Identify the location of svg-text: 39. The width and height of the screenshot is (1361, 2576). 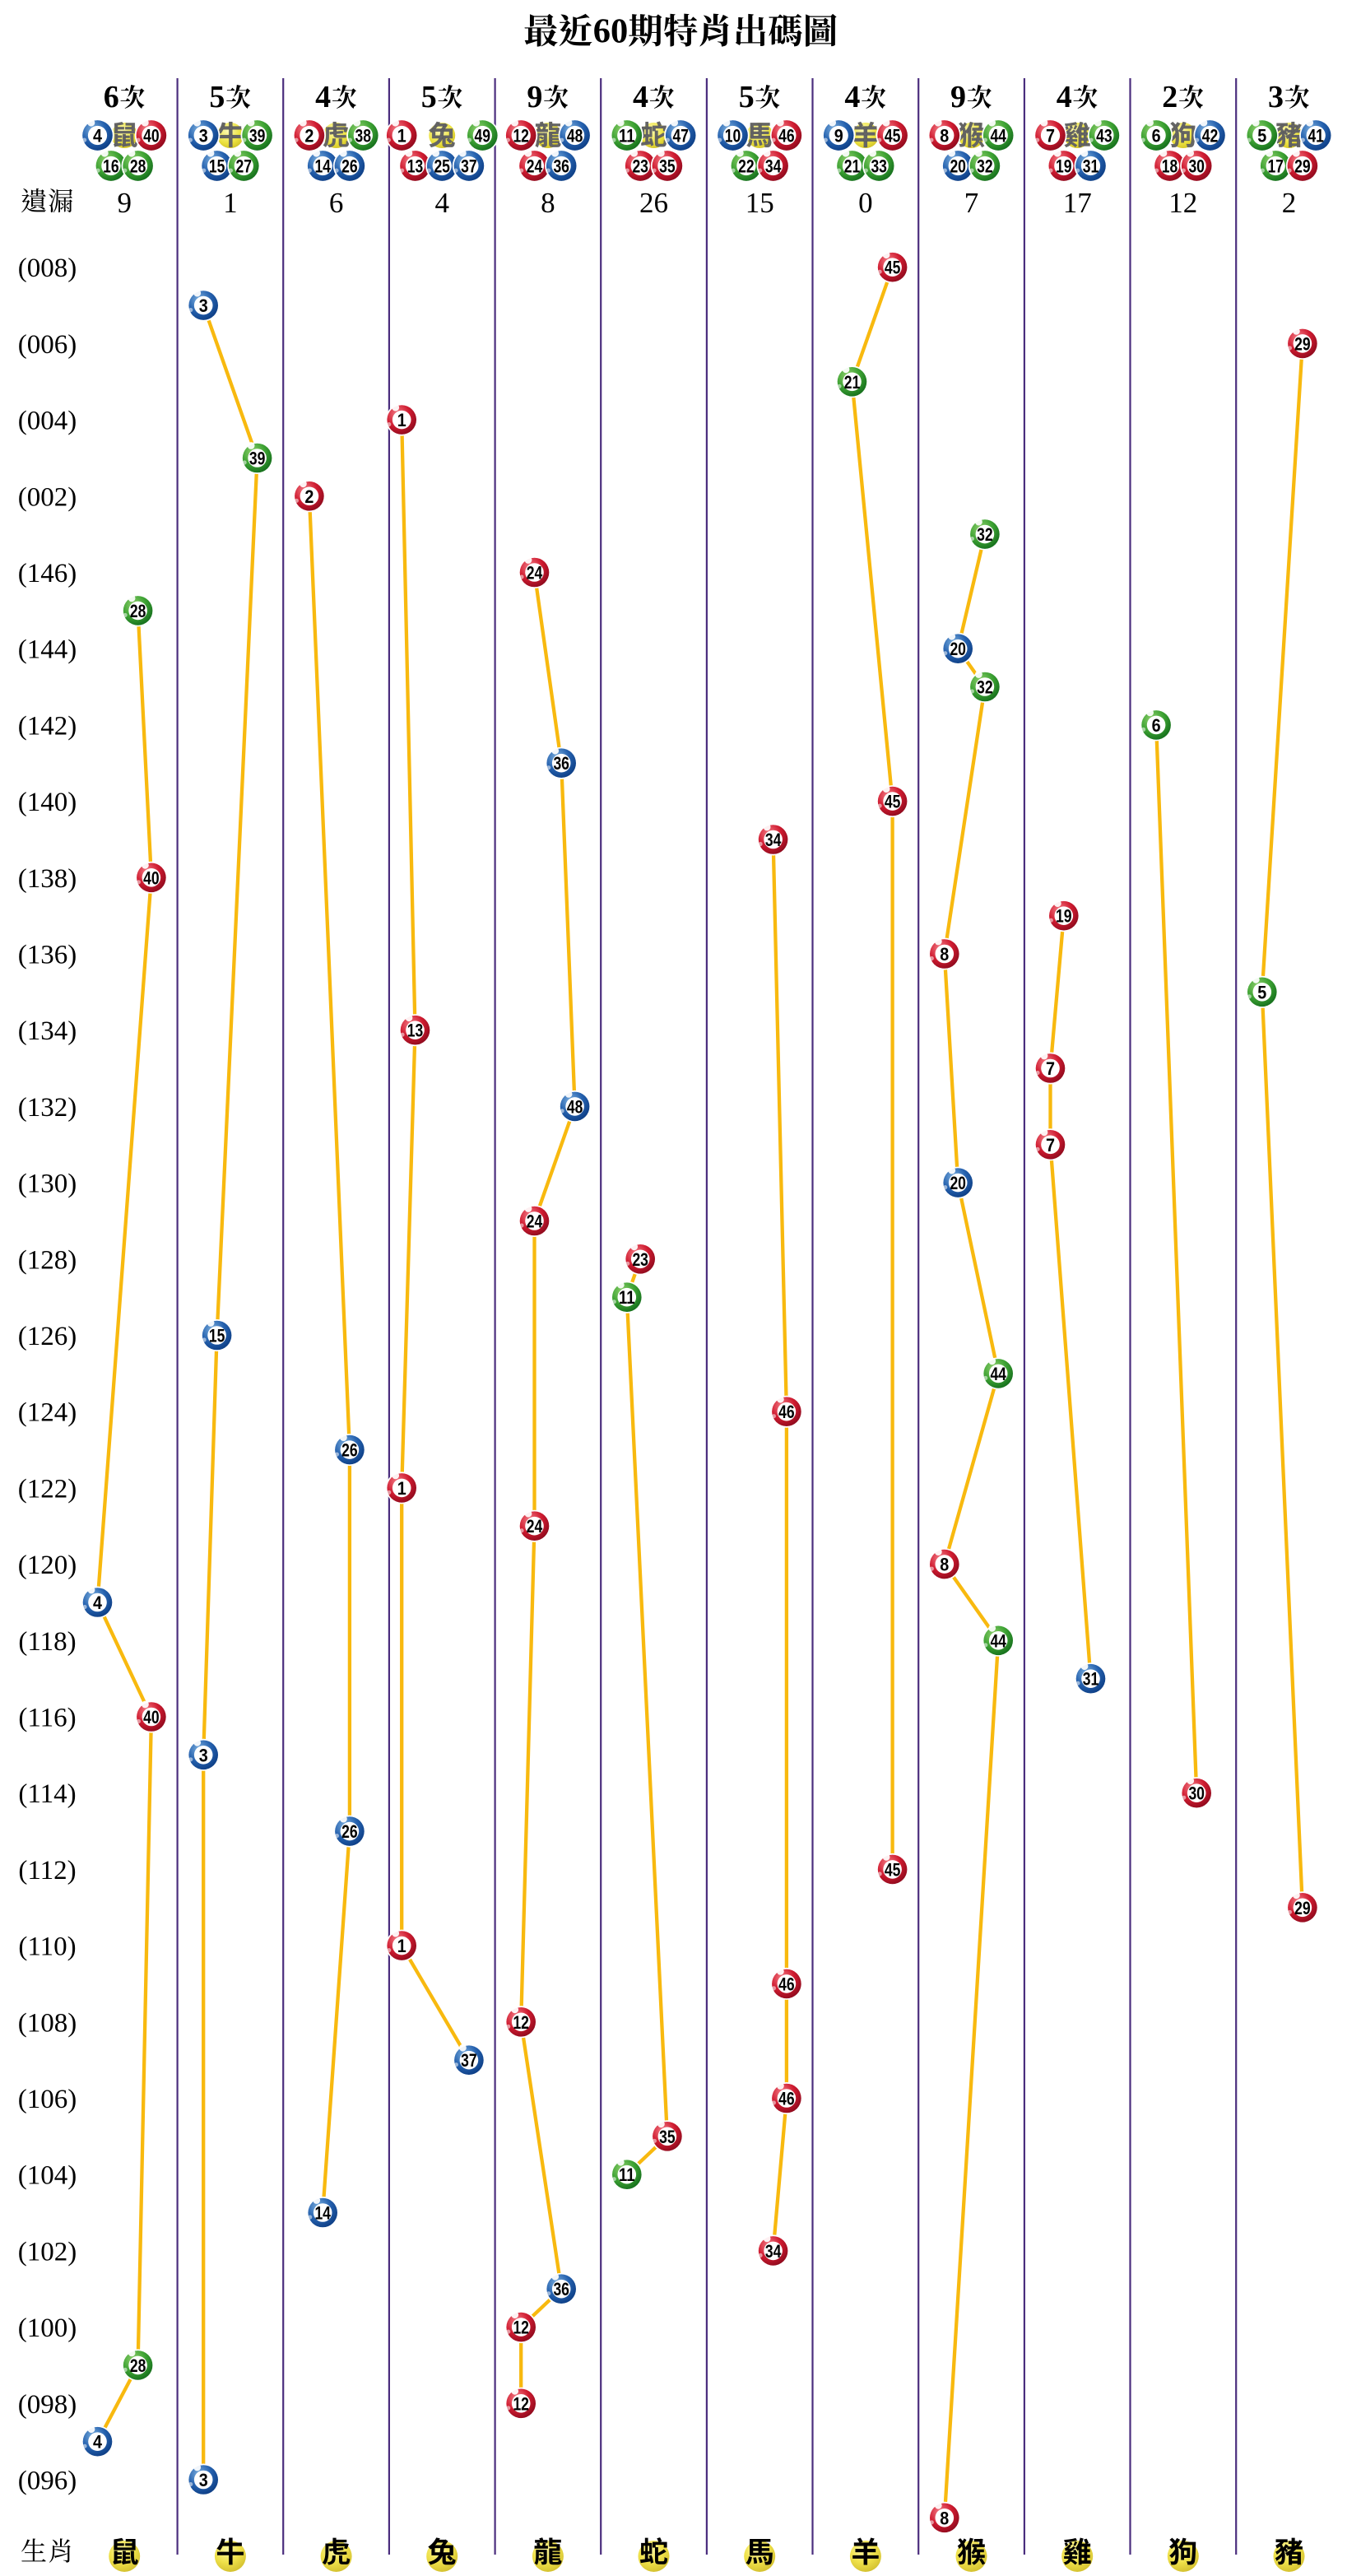
(257, 459).